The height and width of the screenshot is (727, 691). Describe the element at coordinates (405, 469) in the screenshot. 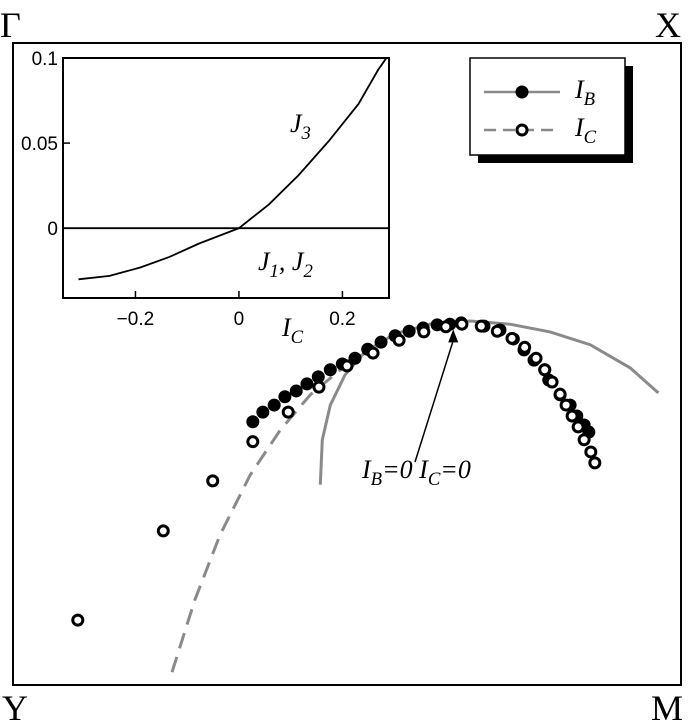

I see `label-part: =0 I` at that location.